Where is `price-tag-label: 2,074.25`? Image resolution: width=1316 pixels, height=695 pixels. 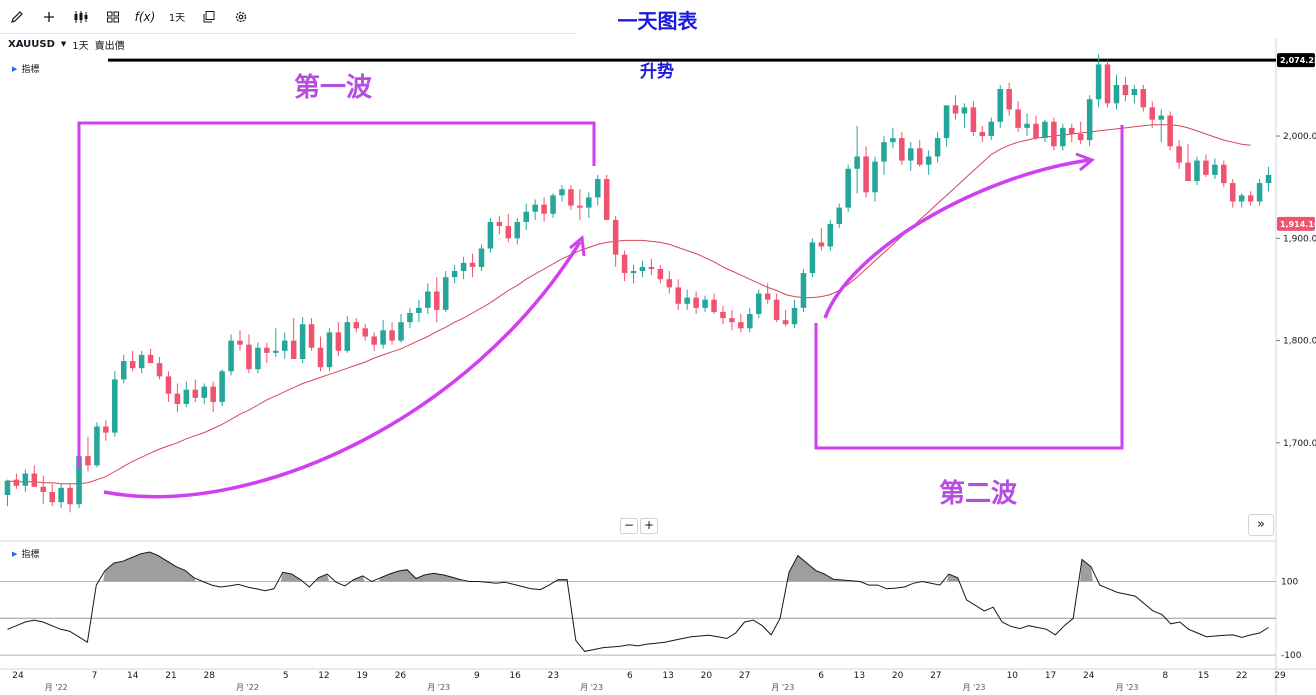
price-tag-label: 2,074.25 is located at coordinates (1298, 60).